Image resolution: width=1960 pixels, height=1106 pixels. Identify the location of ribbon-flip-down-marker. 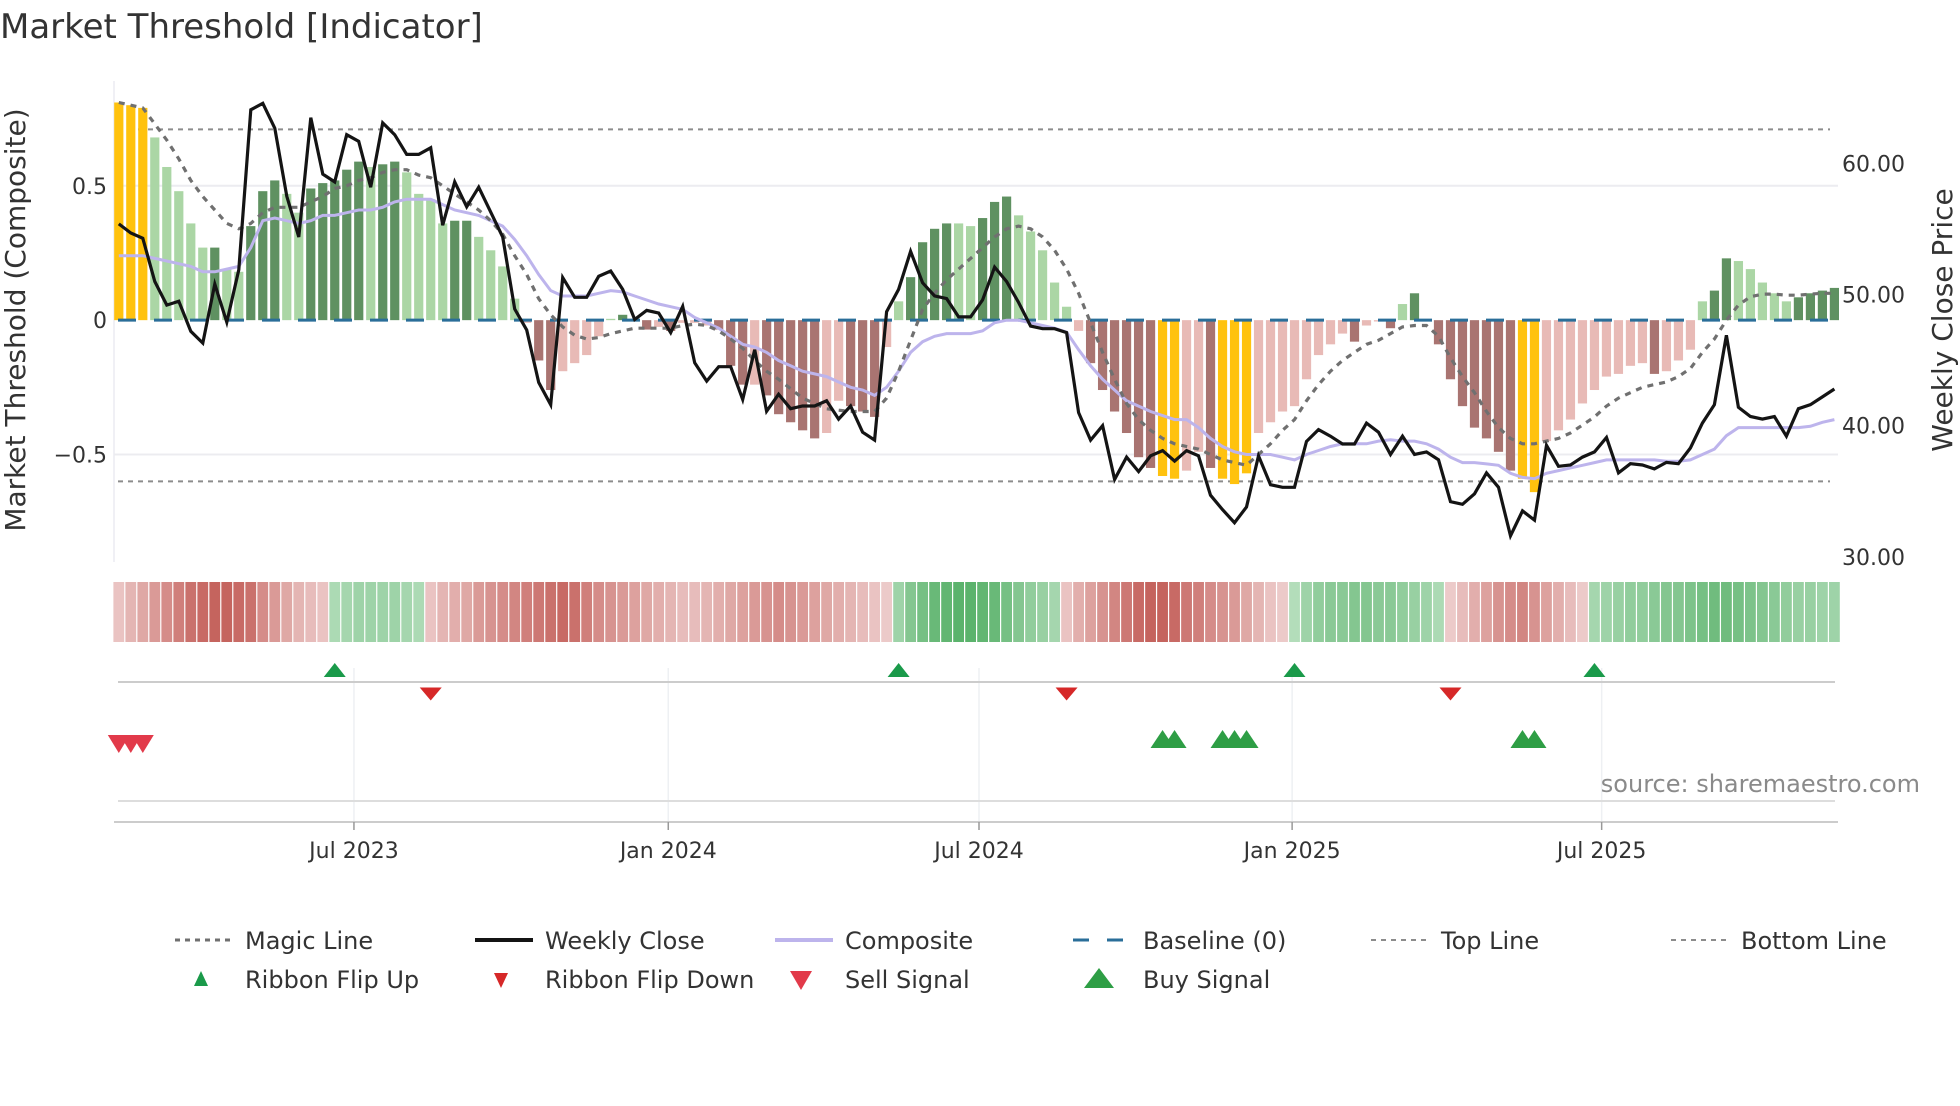
(430, 694).